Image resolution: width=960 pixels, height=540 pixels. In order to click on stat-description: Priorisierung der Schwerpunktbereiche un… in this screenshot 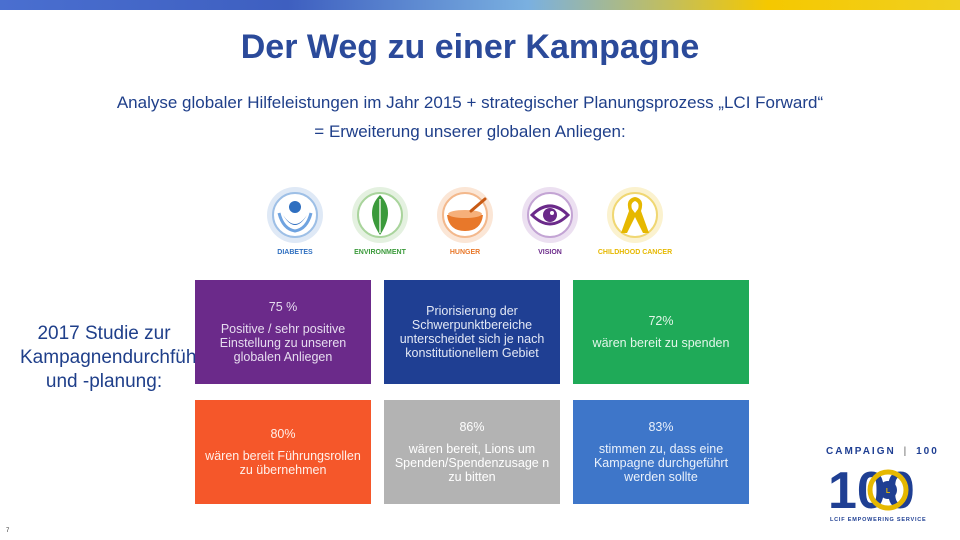, I will do `click(472, 332)`.